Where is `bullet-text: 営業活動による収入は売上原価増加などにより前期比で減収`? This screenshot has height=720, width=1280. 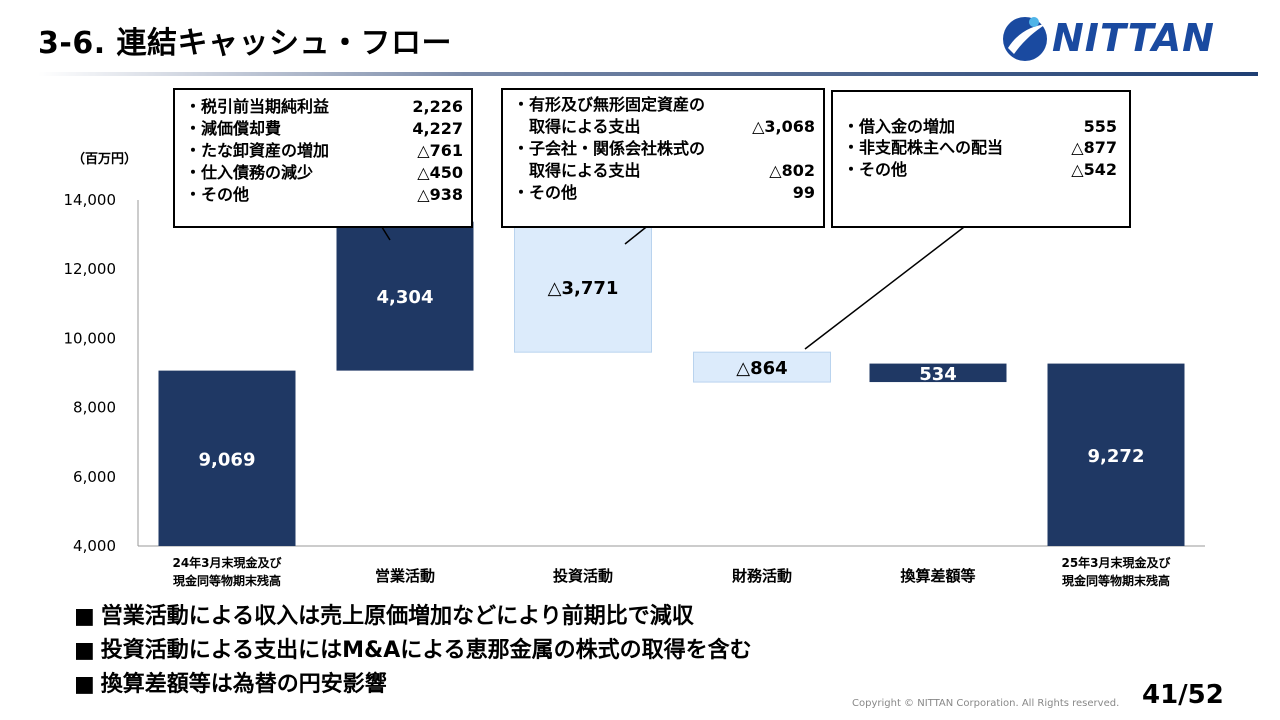 bullet-text: 営業活動による収入は売上原価増加などにより前期比で減収 is located at coordinates (397, 616).